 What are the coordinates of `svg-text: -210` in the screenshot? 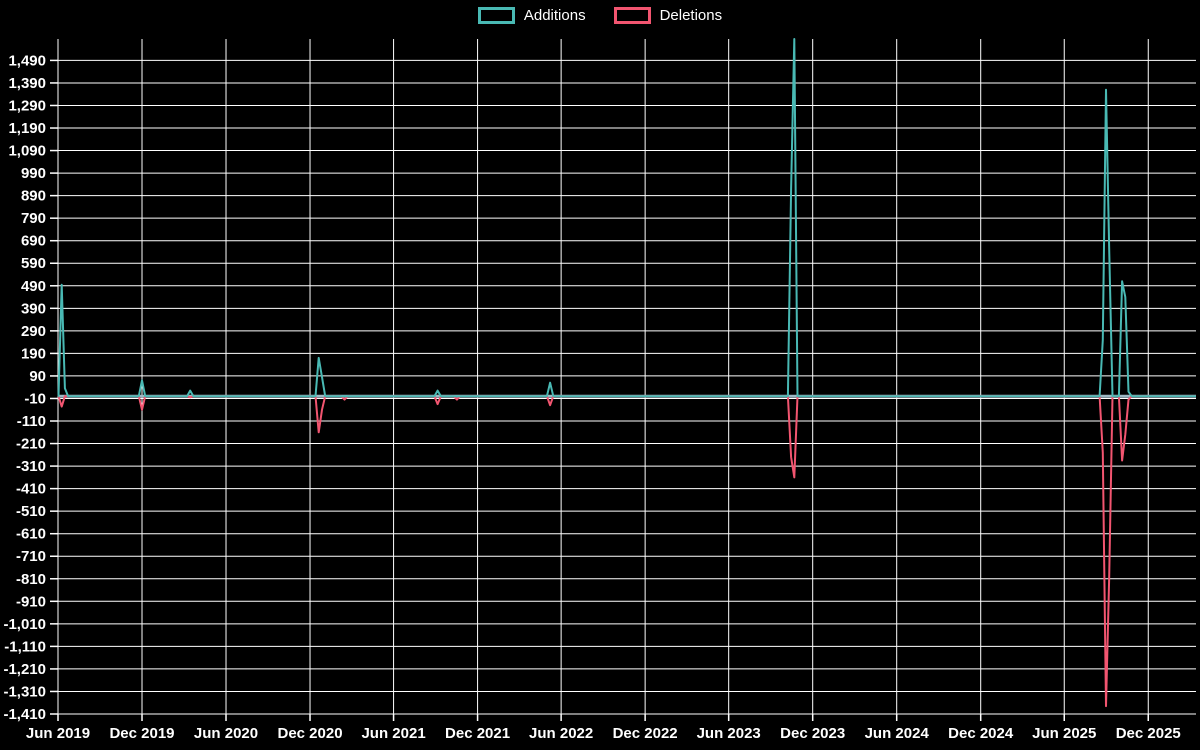 It's located at (31, 444).